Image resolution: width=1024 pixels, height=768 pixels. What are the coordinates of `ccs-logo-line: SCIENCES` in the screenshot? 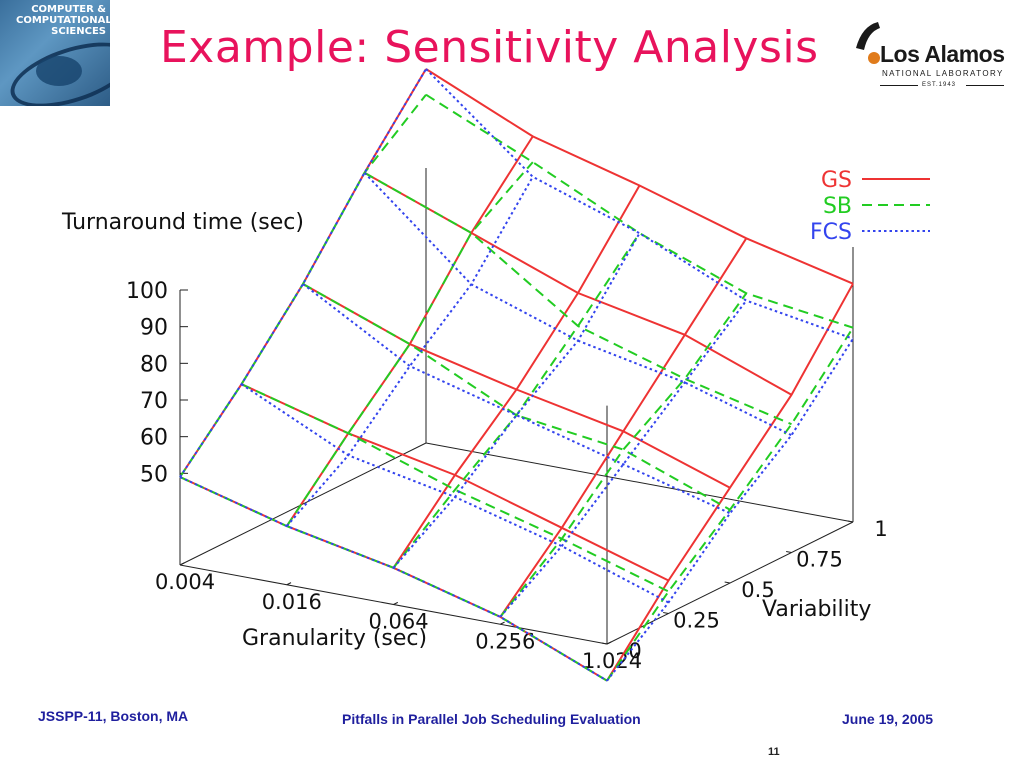 It's located at (78, 31).